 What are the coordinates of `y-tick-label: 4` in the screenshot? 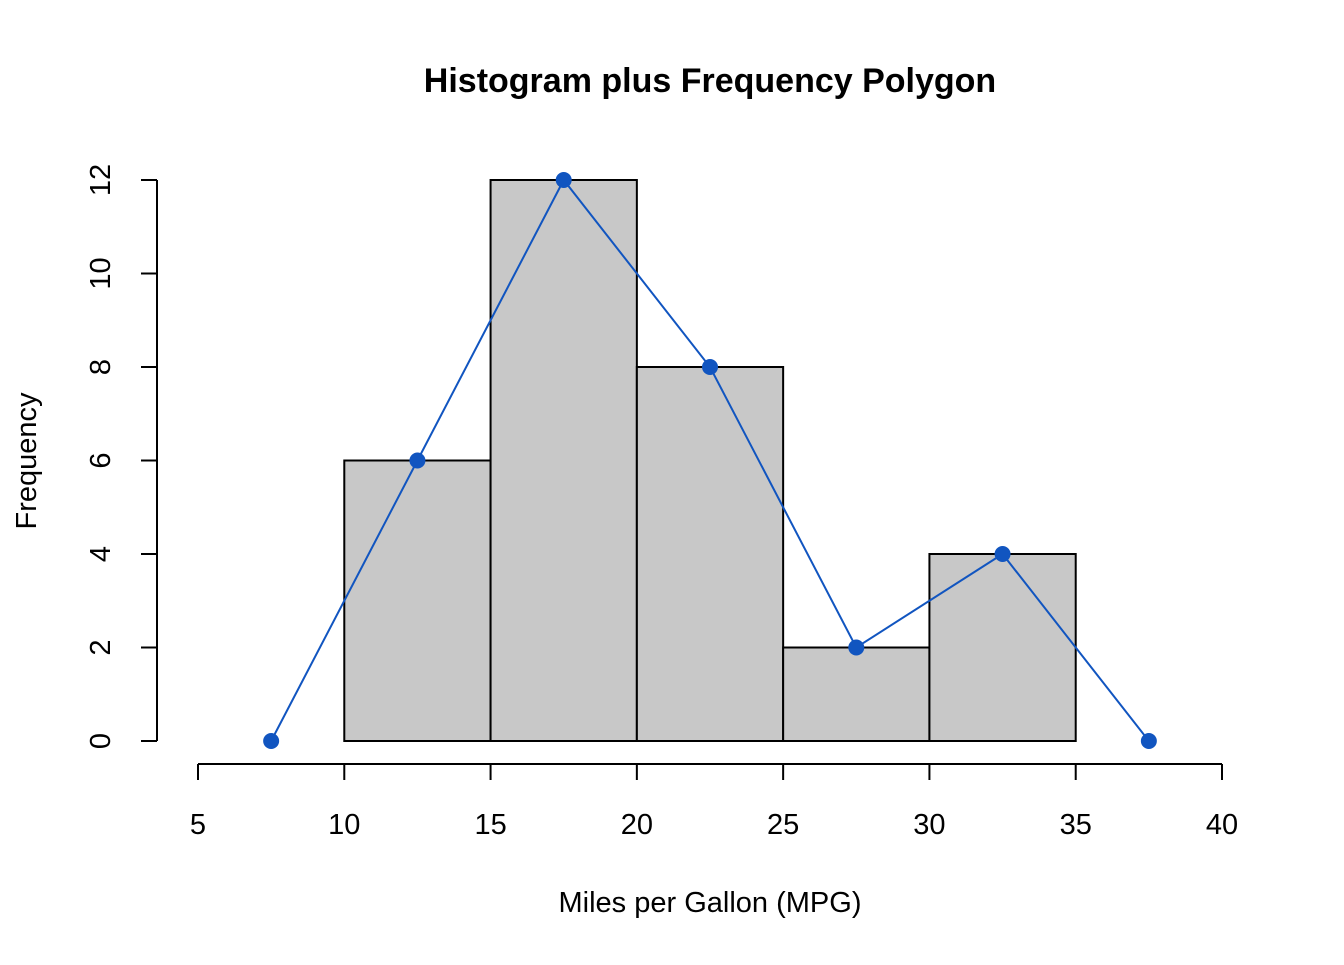 It's located at (101, 554).